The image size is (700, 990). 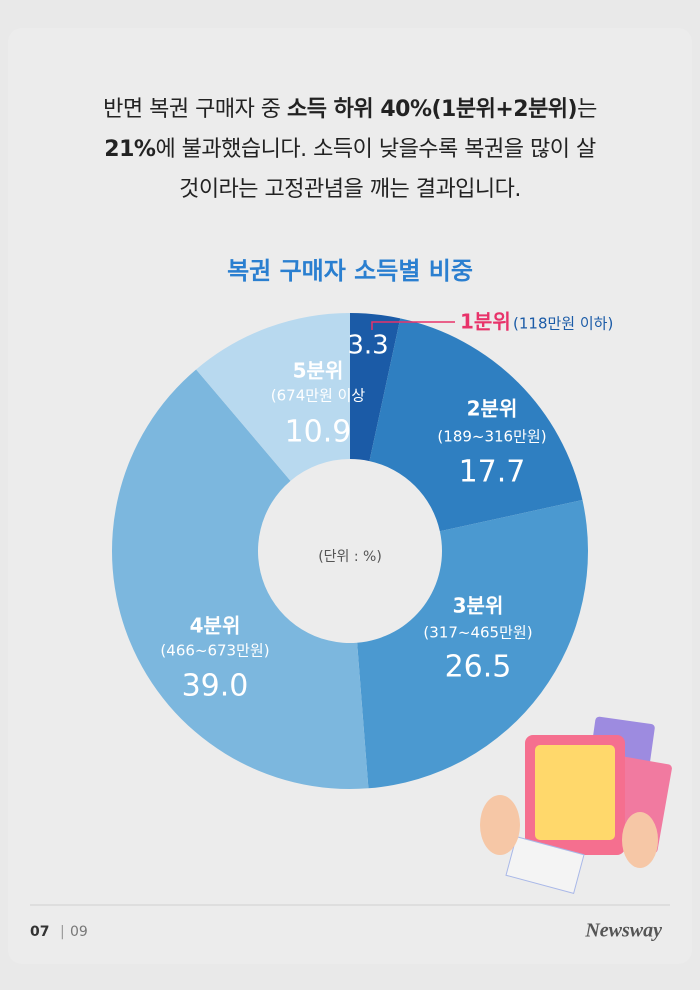 I want to click on intro-text: 21%, so click(x=130, y=149).